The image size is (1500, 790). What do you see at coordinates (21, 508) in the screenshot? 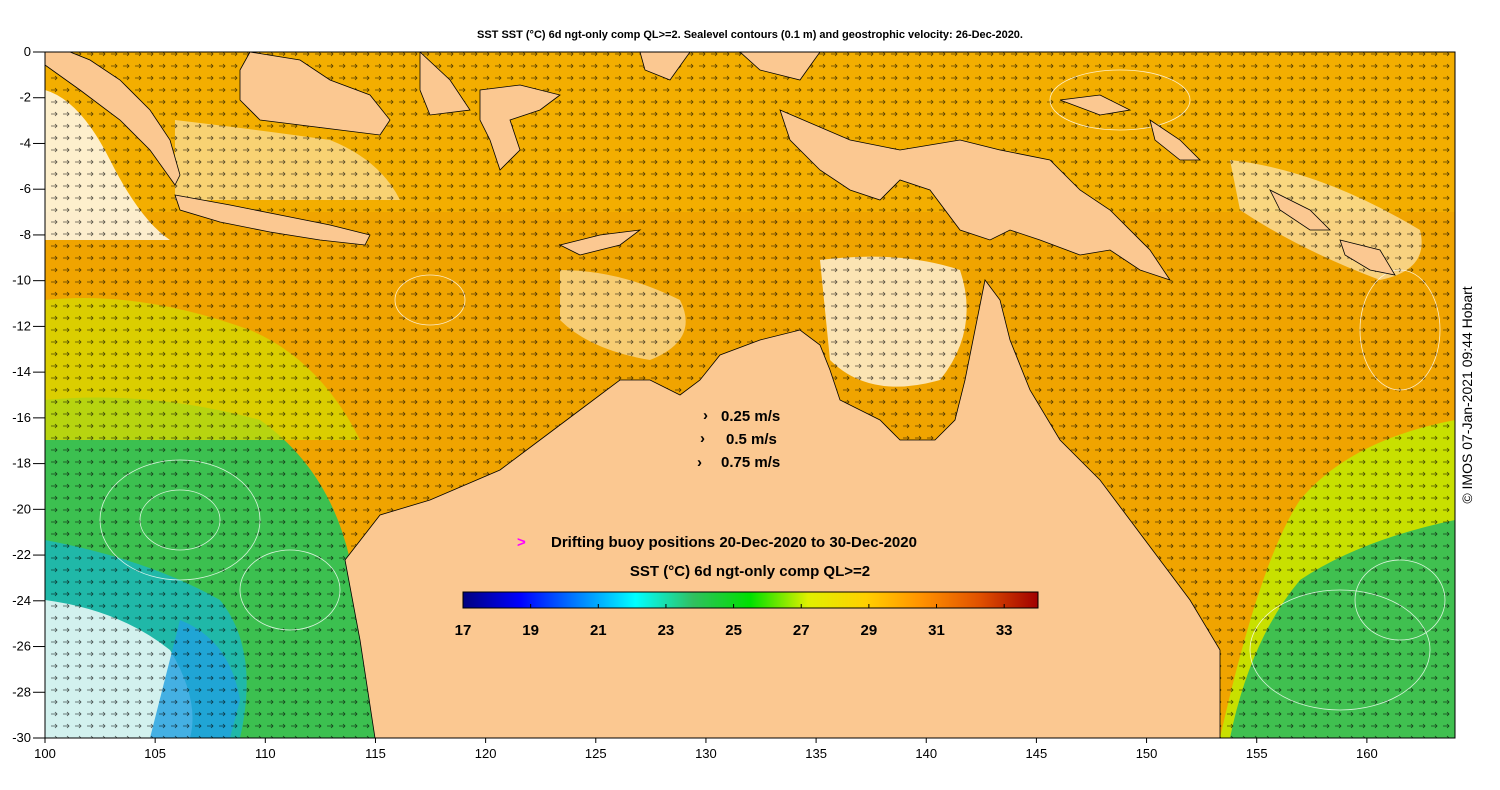
I see `y-tick-label: -20` at bounding box center [21, 508].